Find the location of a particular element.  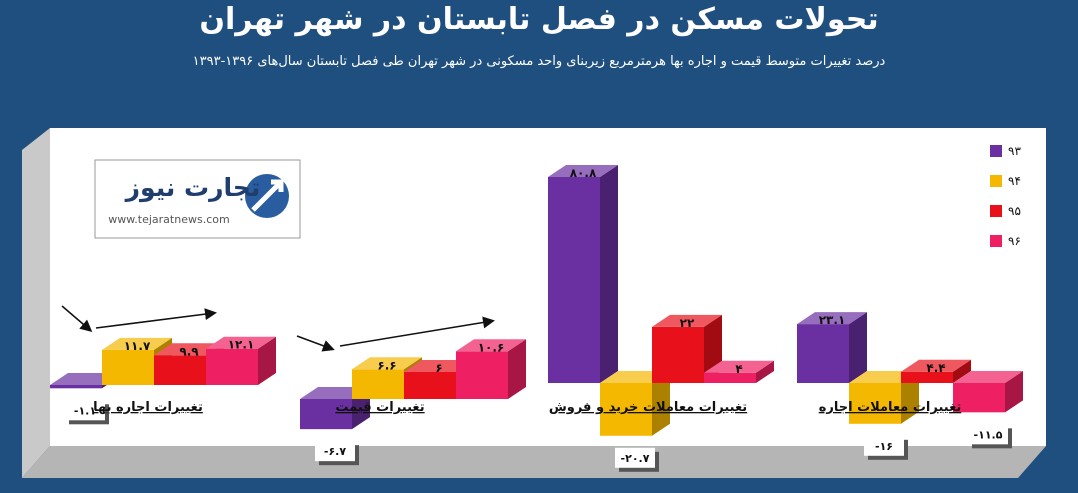

data-label-1-1: ۶.۶ is located at coordinates (386, 365).